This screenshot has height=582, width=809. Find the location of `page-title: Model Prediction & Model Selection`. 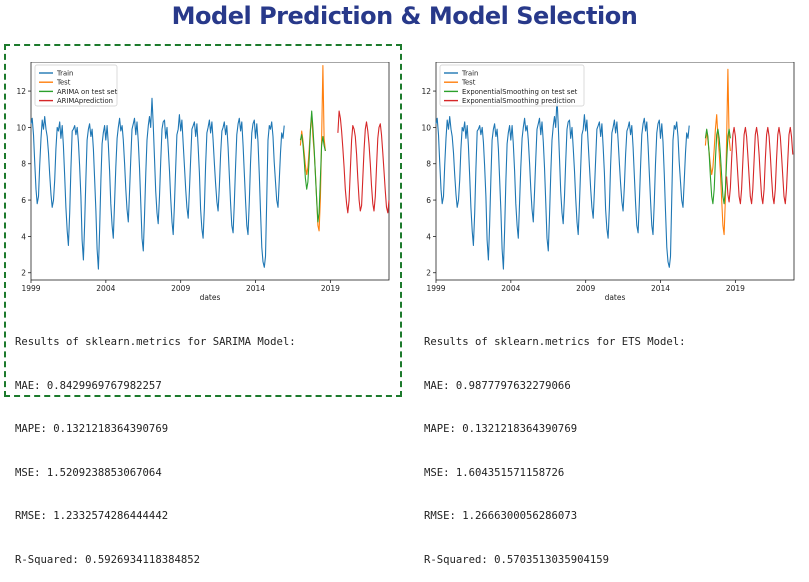

page-title: Model Prediction & Model Selection is located at coordinates (404, 16).